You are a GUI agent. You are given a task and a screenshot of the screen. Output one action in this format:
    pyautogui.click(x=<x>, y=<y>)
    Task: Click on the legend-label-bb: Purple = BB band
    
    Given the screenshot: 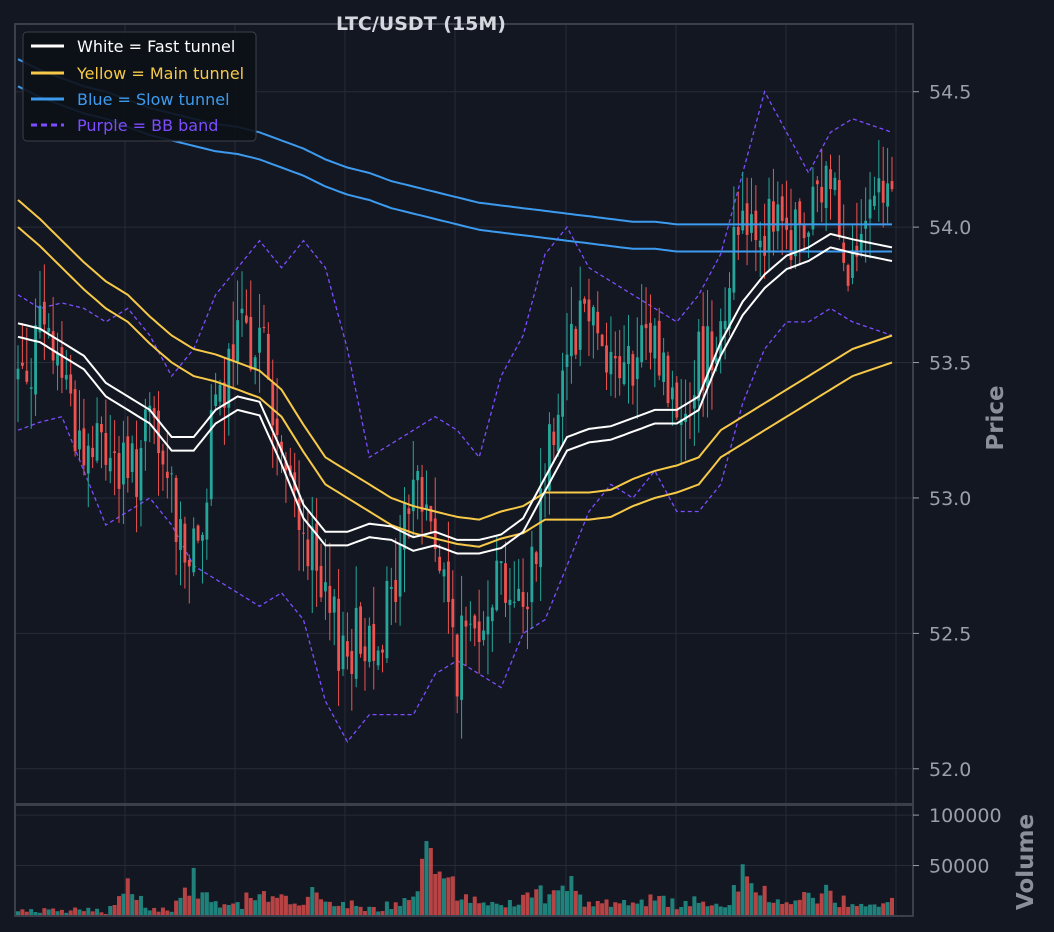 What is the action you would take?
    pyautogui.click(x=147, y=125)
    